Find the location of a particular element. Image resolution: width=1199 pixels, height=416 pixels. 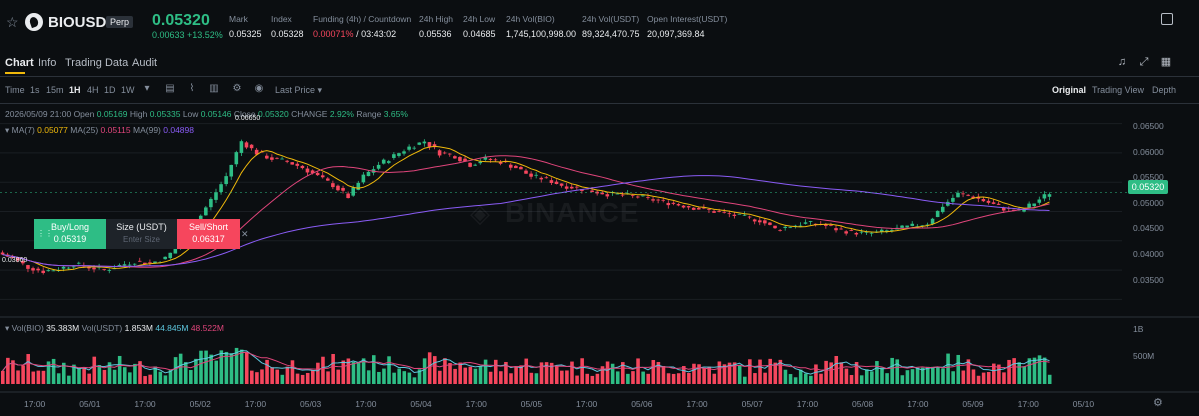

candle-datetime: 2026/05/09 21:00 is located at coordinates (38, 114).